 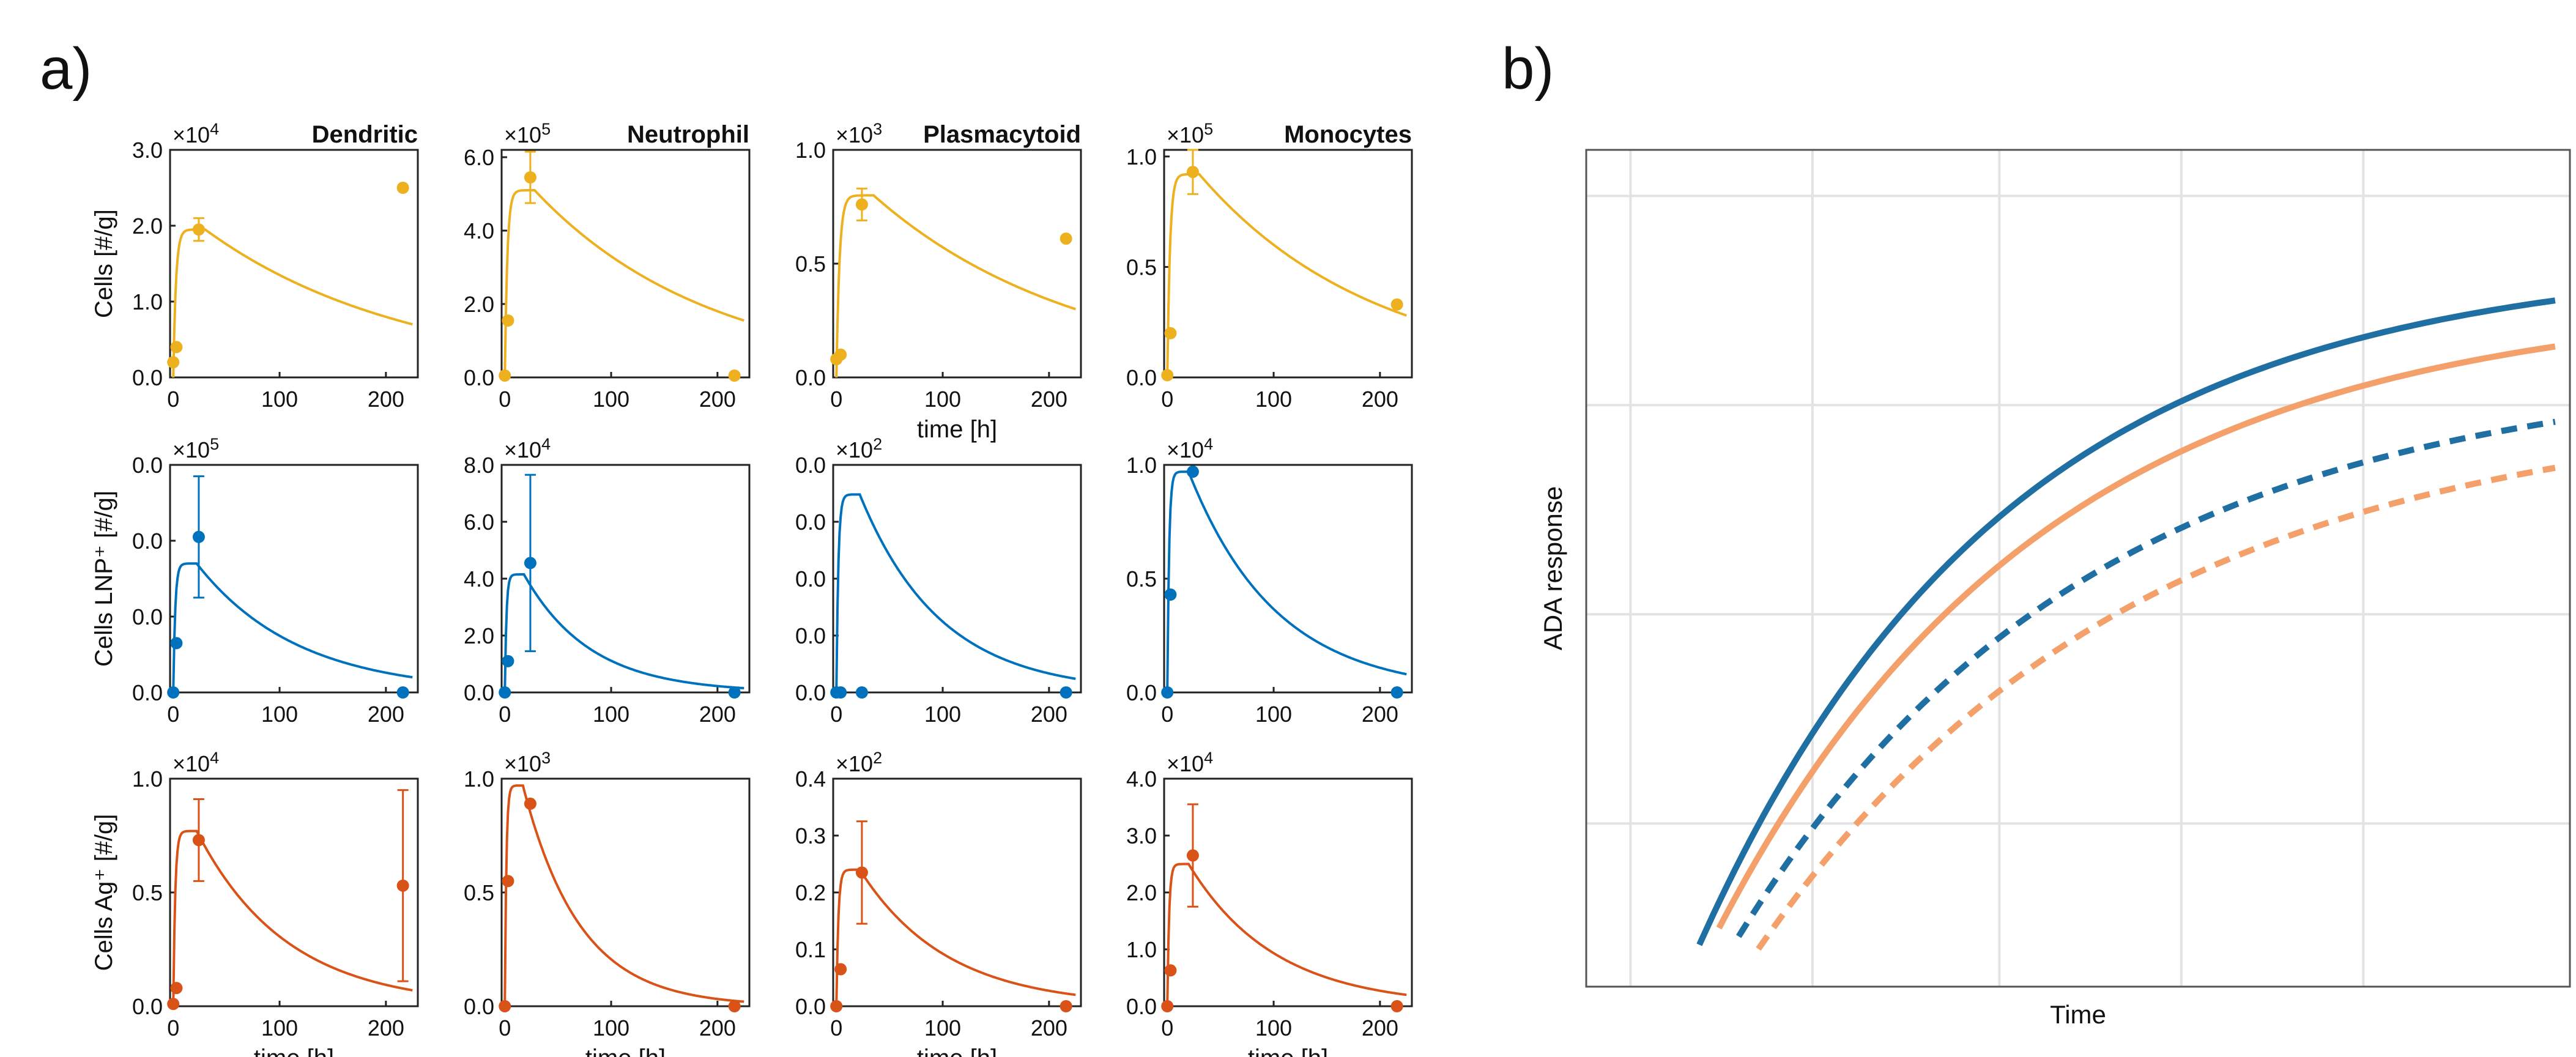 What do you see at coordinates (2156, 707) in the screenshot?
I see `ada-curve-dashed-b_orange` at bounding box center [2156, 707].